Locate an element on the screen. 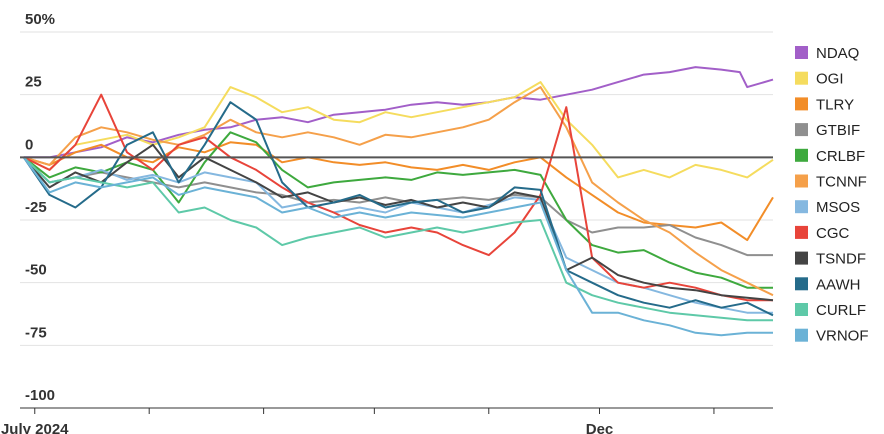  legend-label: CGC is located at coordinates (833, 233).